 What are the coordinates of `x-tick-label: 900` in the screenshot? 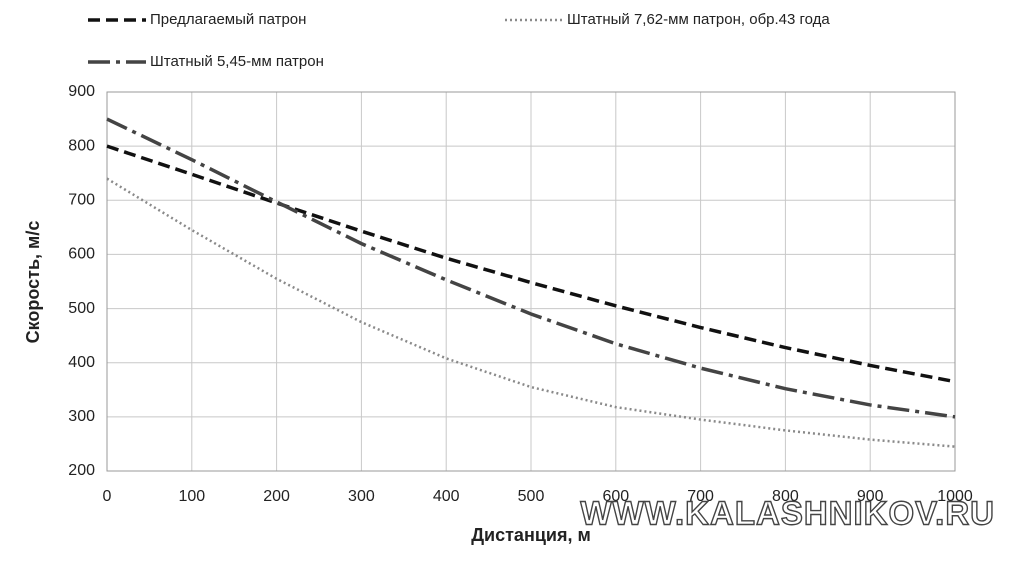 It's located at (870, 496).